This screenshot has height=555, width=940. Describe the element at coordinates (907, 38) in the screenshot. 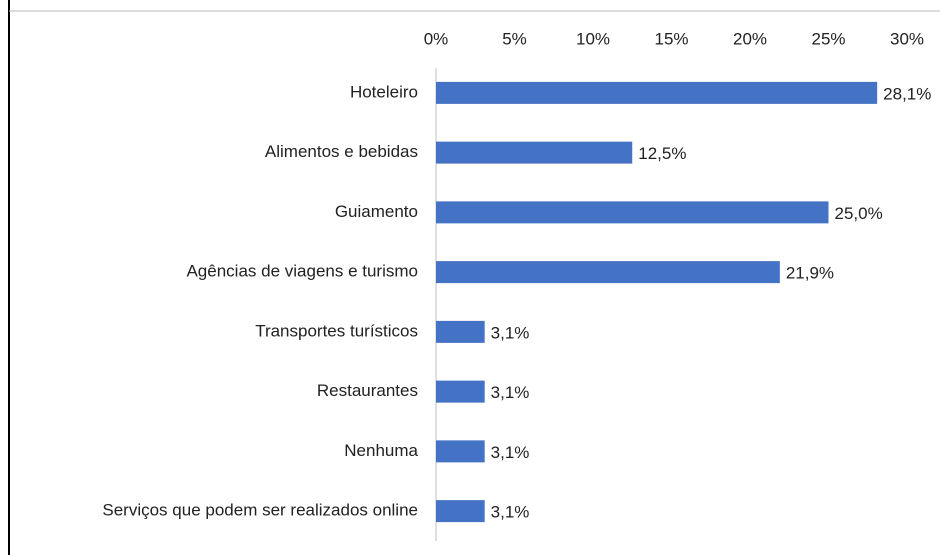

I see `x-tick-label: 30%` at that location.